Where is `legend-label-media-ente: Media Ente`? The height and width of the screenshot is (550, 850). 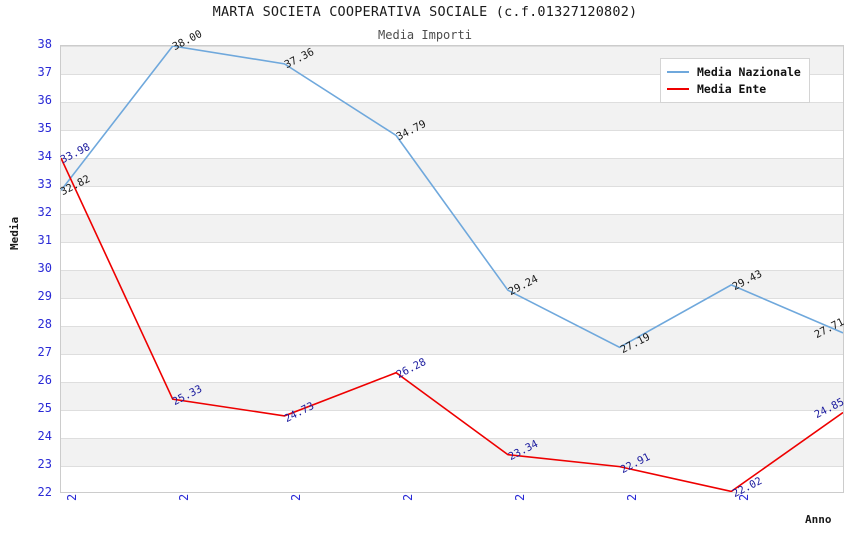 legend-label-media-ente: Media Ente is located at coordinates (732, 88).